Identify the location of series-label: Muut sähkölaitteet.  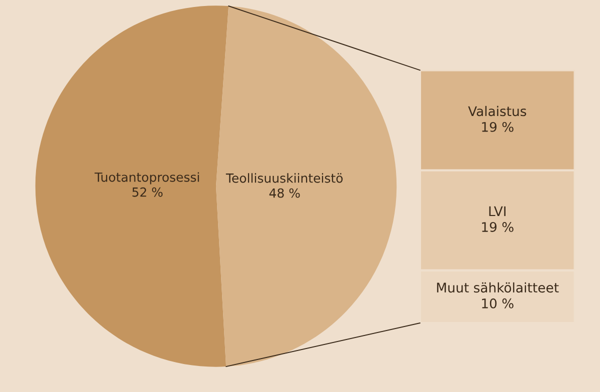
(498, 287).